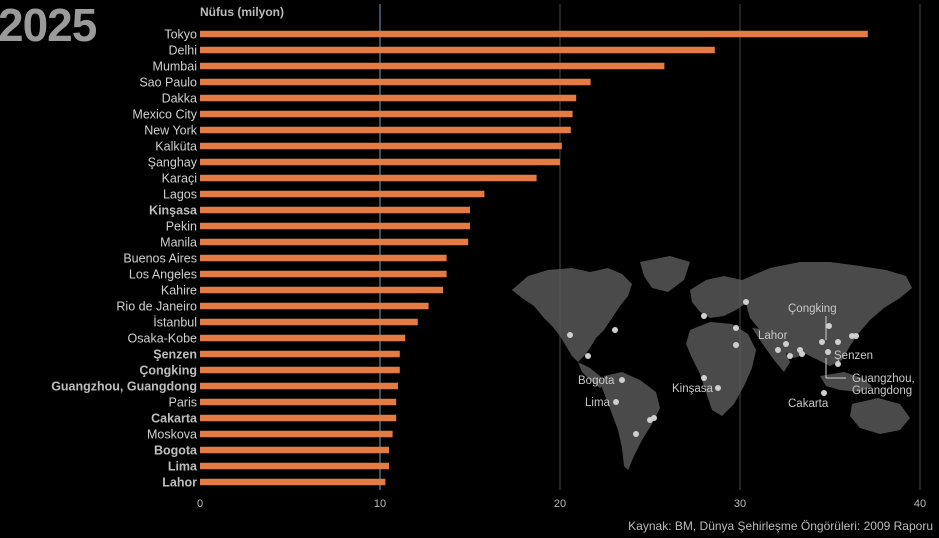 The width and height of the screenshot is (939, 538). Describe the element at coordinates (180, 195) in the screenshot. I see `category-label: Lagos` at that location.